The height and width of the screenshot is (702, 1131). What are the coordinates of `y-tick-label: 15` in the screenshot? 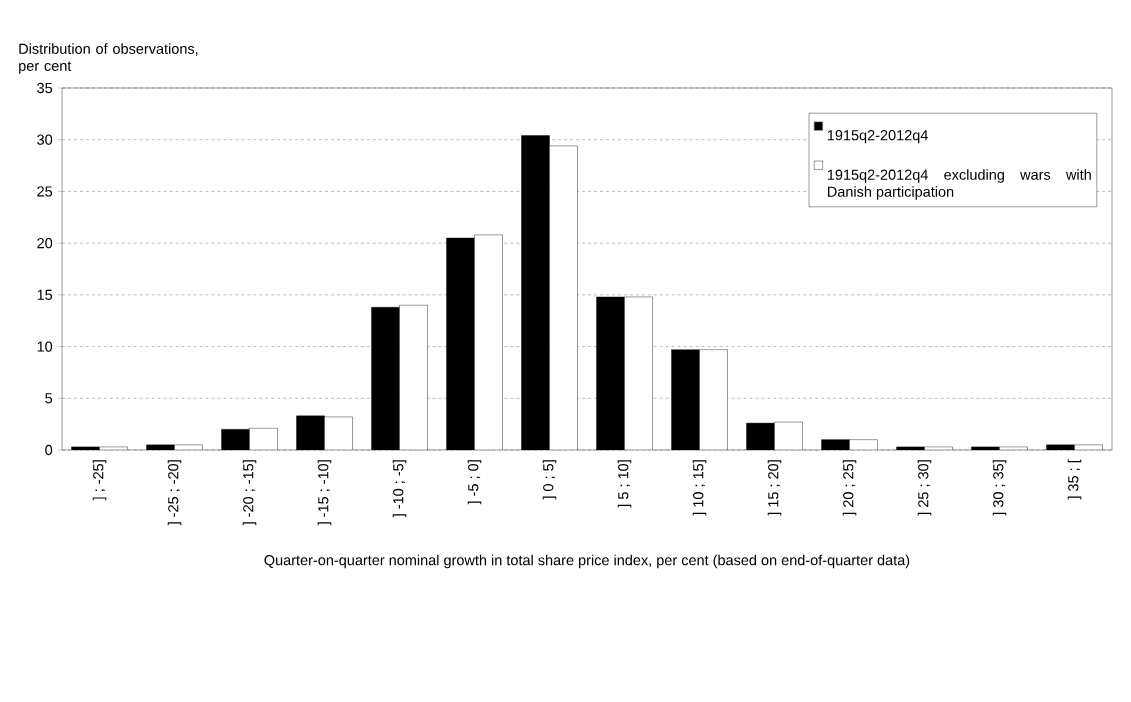 It's located at (45, 294).